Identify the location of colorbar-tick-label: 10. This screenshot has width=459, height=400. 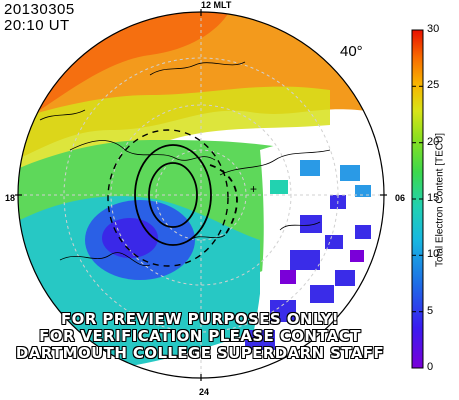
(433, 254).